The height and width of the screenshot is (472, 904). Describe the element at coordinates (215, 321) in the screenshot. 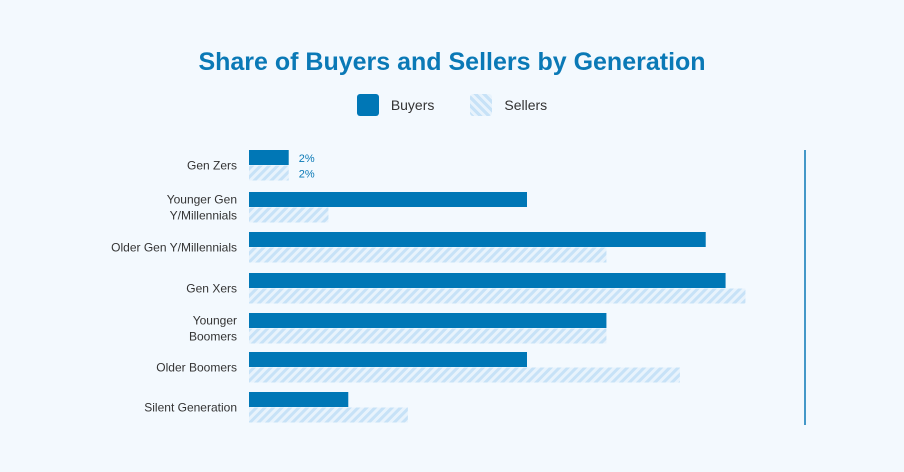

I see `category-label: Younger` at that location.